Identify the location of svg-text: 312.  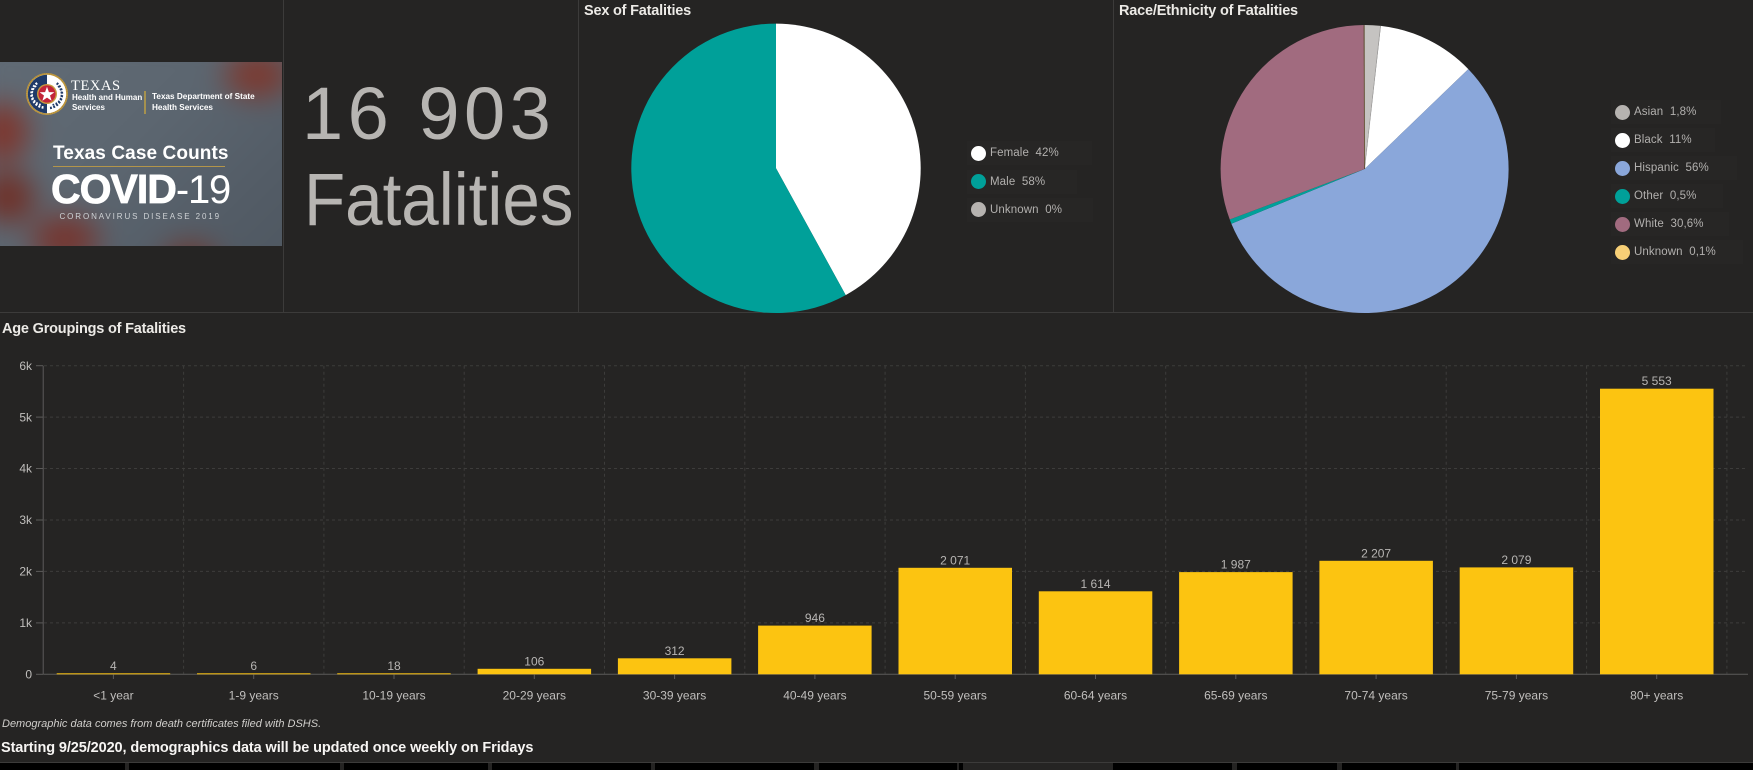
(675, 651).